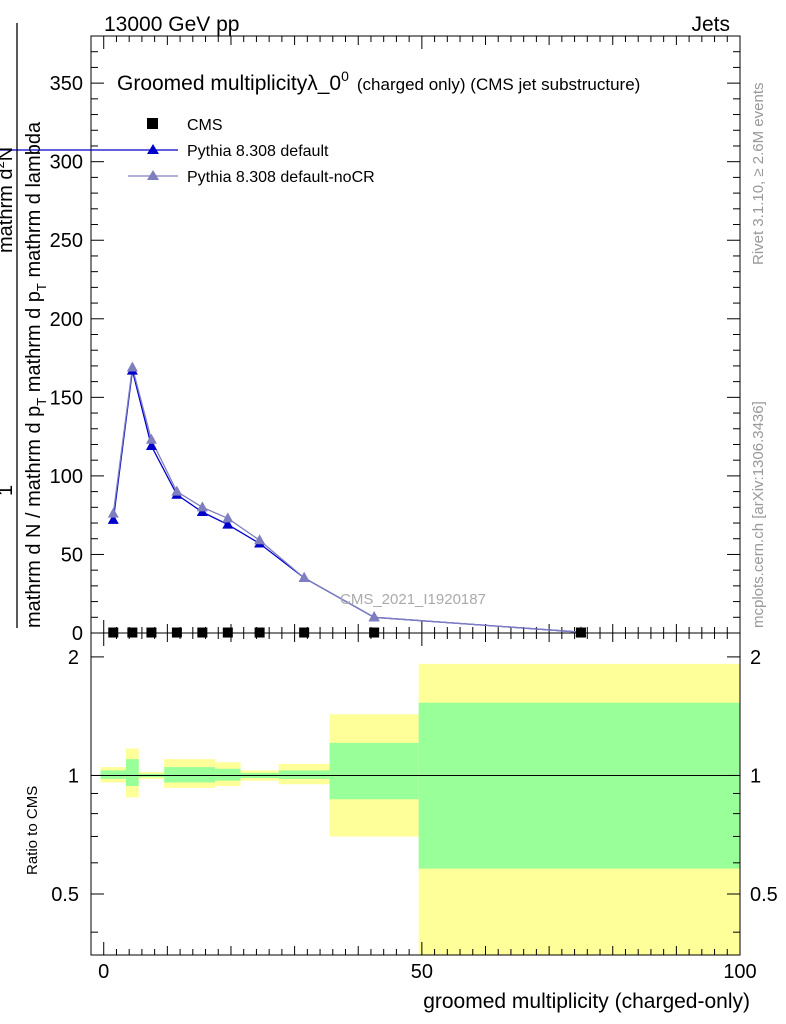 This screenshot has width=786, height=1024. What do you see at coordinates (65, 895) in the screenshot?
I see `ratio-y-tick-label: 0.5` at bounding box center [65, 895].